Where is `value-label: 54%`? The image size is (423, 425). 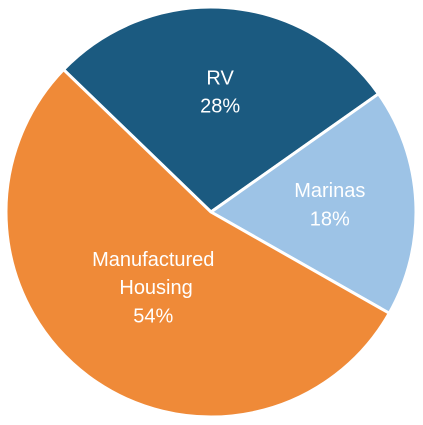
value-label: 54% is located at coordinates (153, 316).